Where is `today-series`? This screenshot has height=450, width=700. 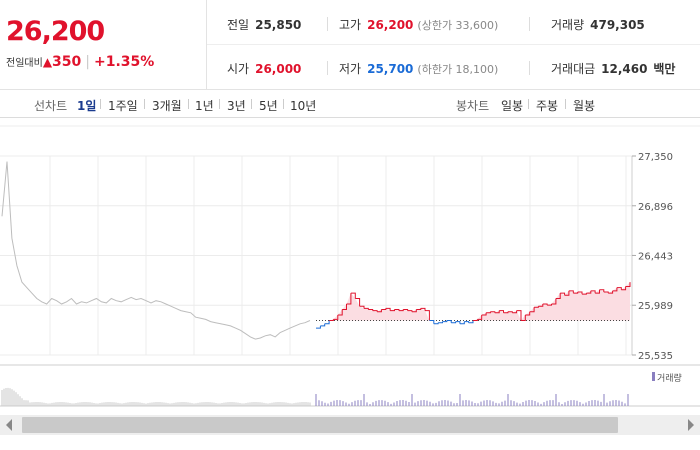
today-series is located at coordinates (473, 305).